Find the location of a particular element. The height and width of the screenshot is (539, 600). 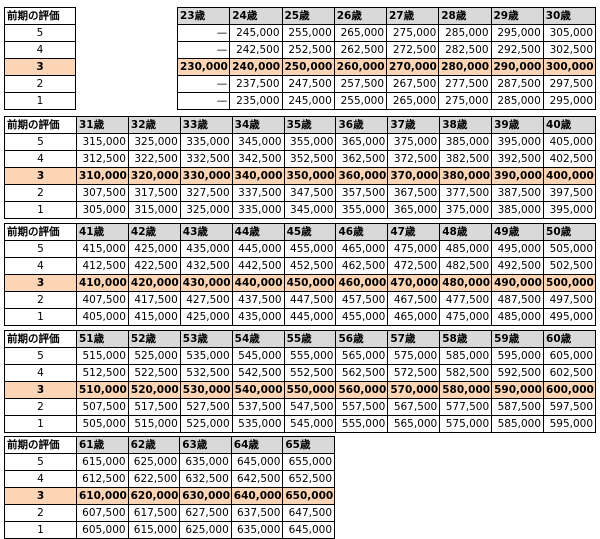

salary-cell: 512,500 is located at coordinates (102, 373).